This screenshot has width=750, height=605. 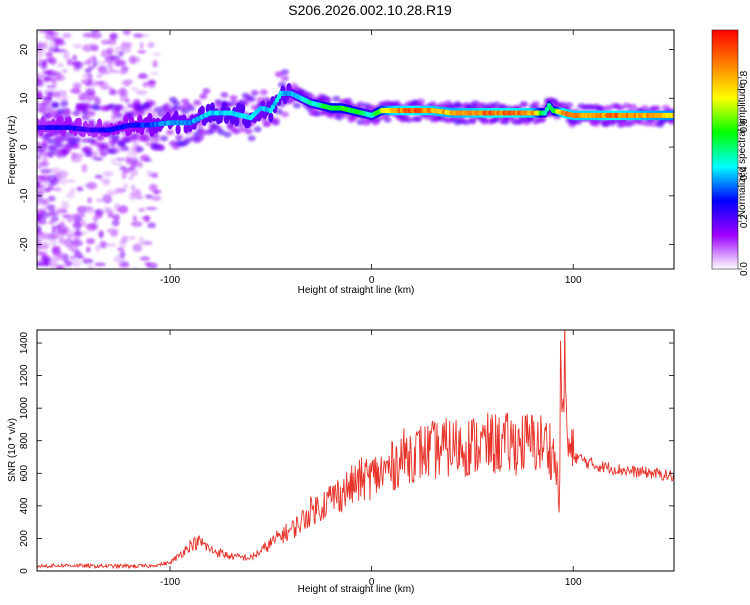 What do you see at coordinates (742, 149) in the screenshot?
I see `colorbar-label: Normalized spectral amplitude` at bounding box center [742, 149].